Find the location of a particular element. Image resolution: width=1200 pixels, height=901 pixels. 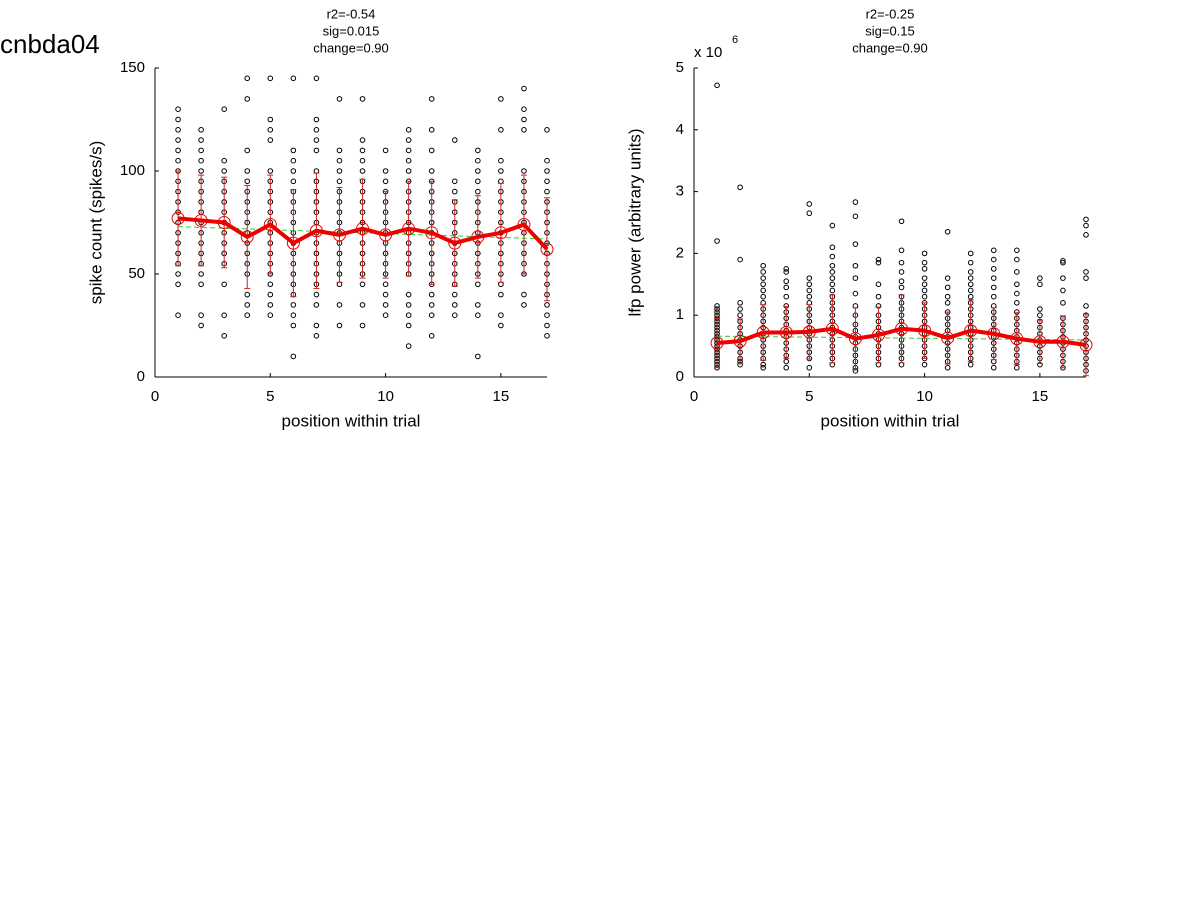

chart-title: r2=-0.54 is located at coordinates (351, 13).